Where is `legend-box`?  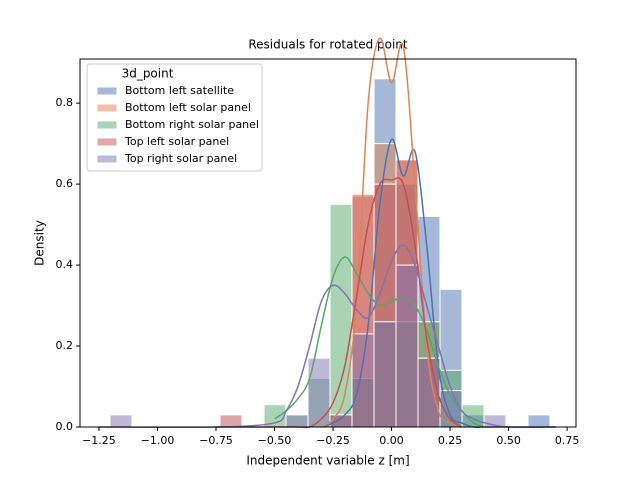
legend-box is located at coordinates (174, 117).